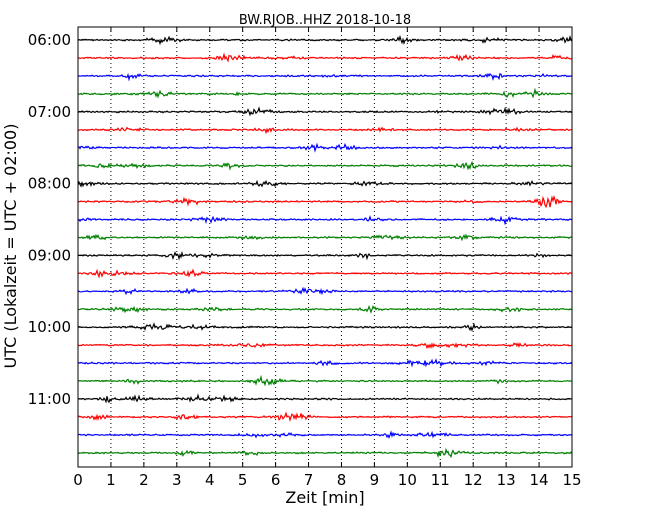  I want to click on y-axis-label: UTC (Lokalzeit = UTC + 02:00), so click(10, 246).